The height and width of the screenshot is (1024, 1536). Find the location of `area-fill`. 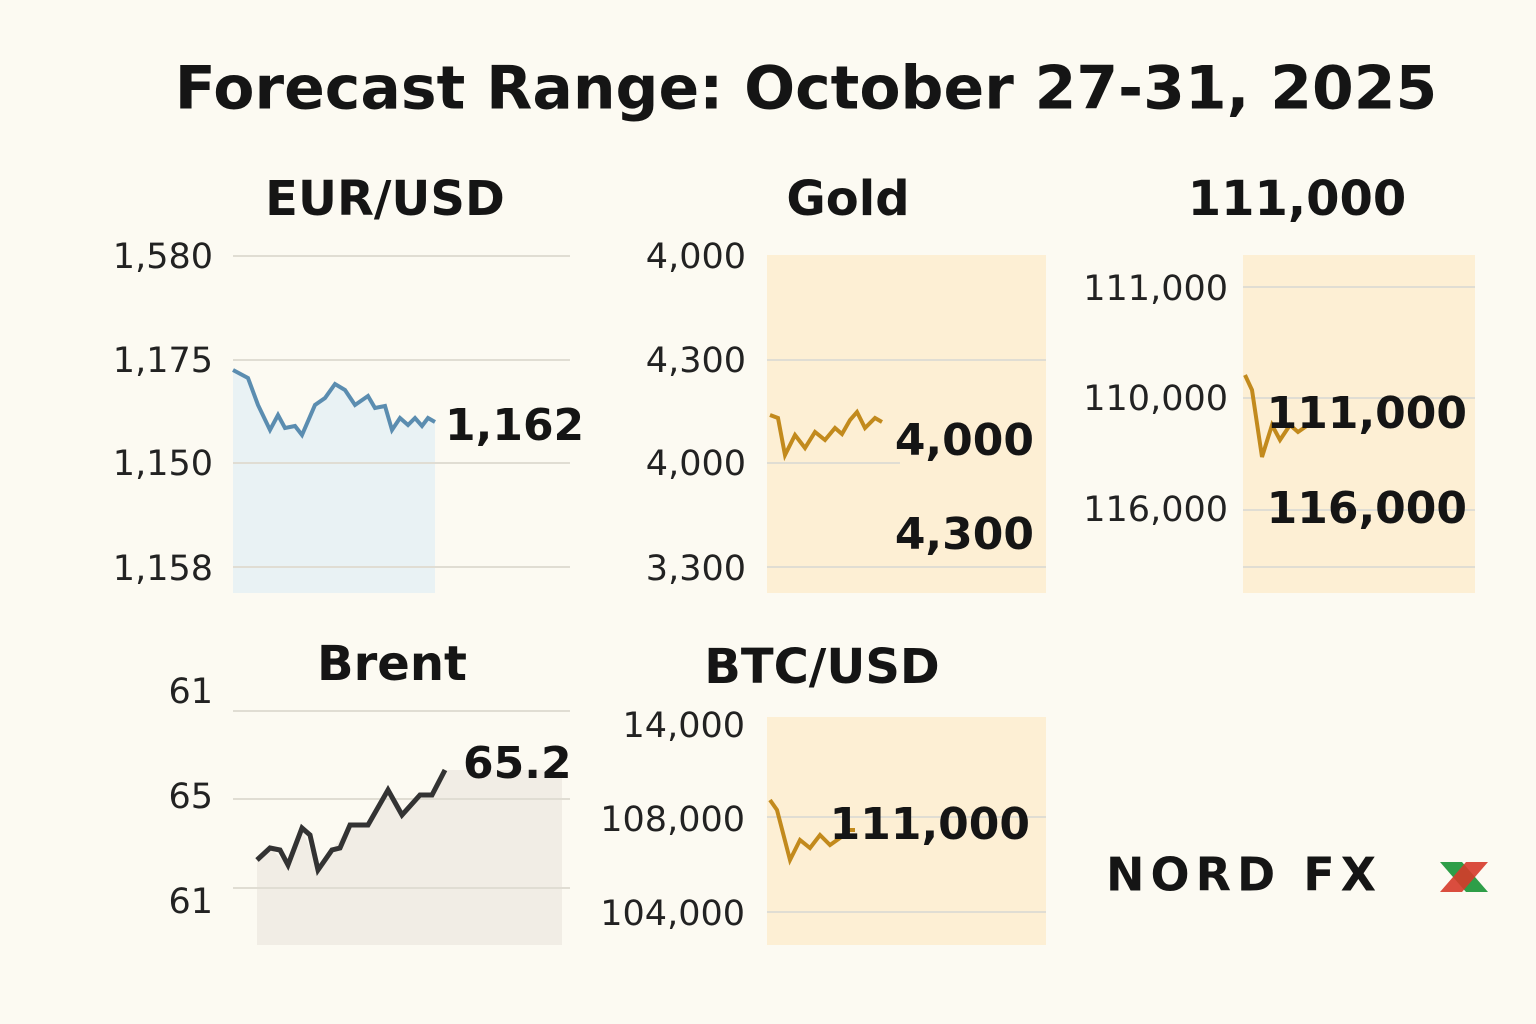

area-fill is located at coordinates (409, 857).